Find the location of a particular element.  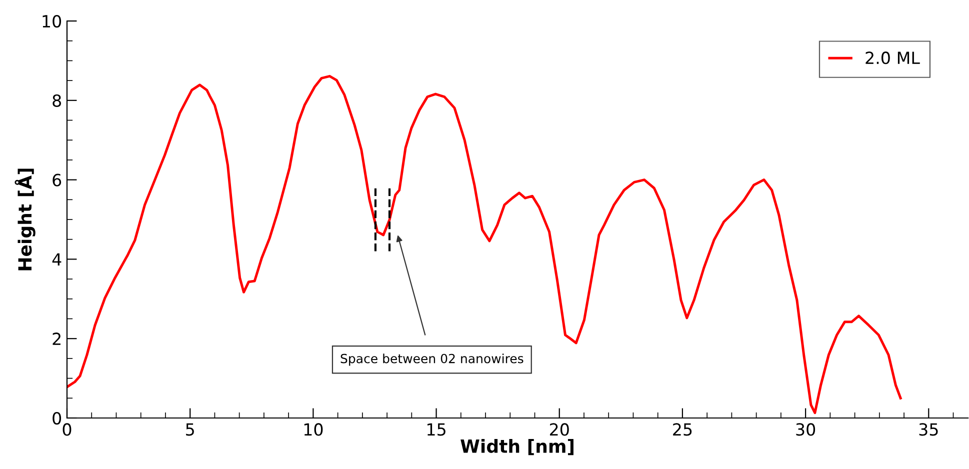

x-tick-label: 25 is located at coordinates (682, 429).